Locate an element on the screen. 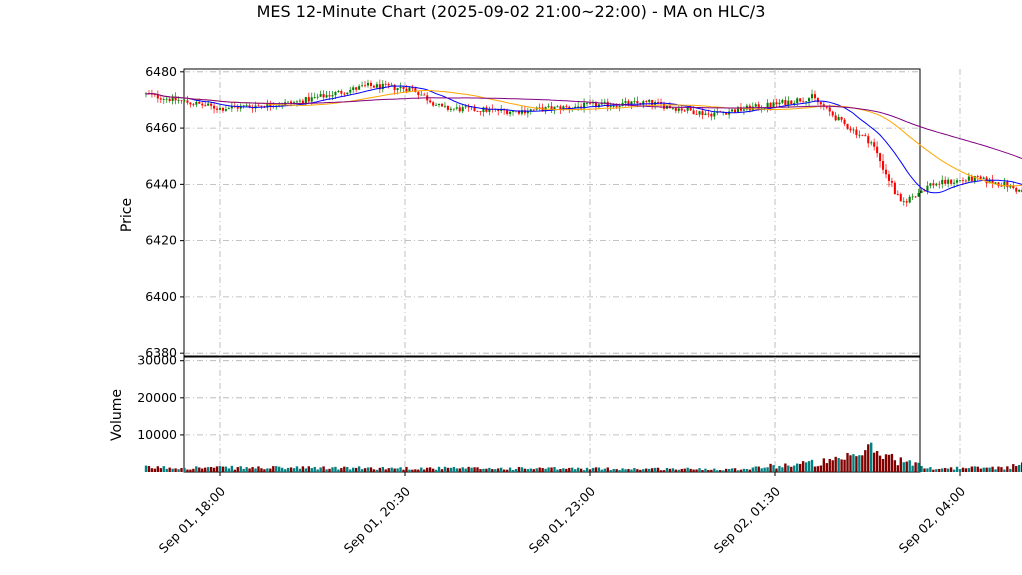 The height and width of the screenshot is (575, 1022). price-tick-label: 6460 is located at coordinates (161, 127).